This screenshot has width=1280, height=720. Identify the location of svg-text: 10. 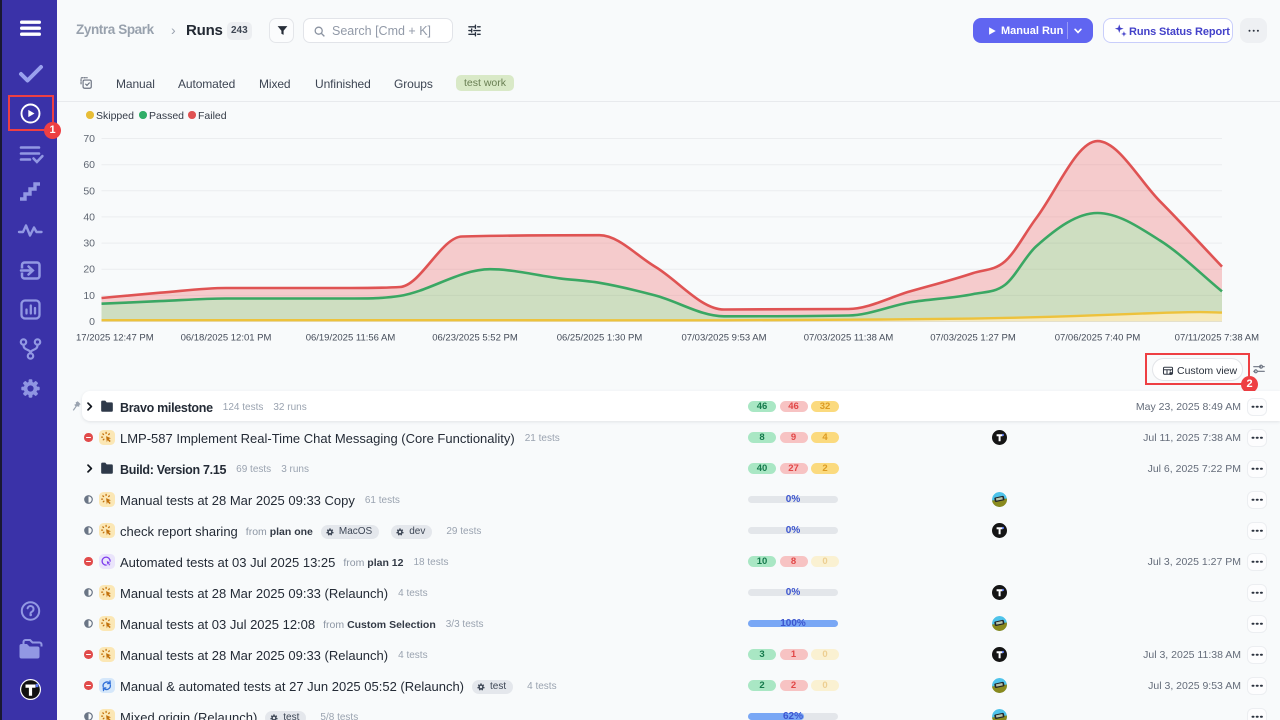
(89, 296).